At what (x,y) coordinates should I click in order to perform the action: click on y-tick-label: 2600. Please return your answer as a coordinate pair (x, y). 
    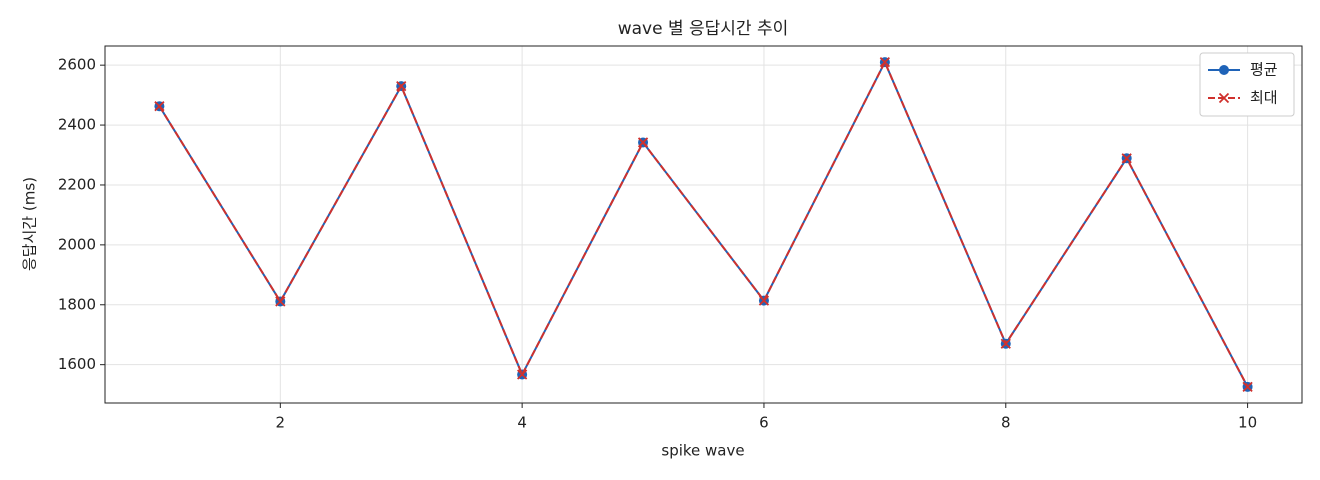
    Looking at the image, I should click on (77, 65).